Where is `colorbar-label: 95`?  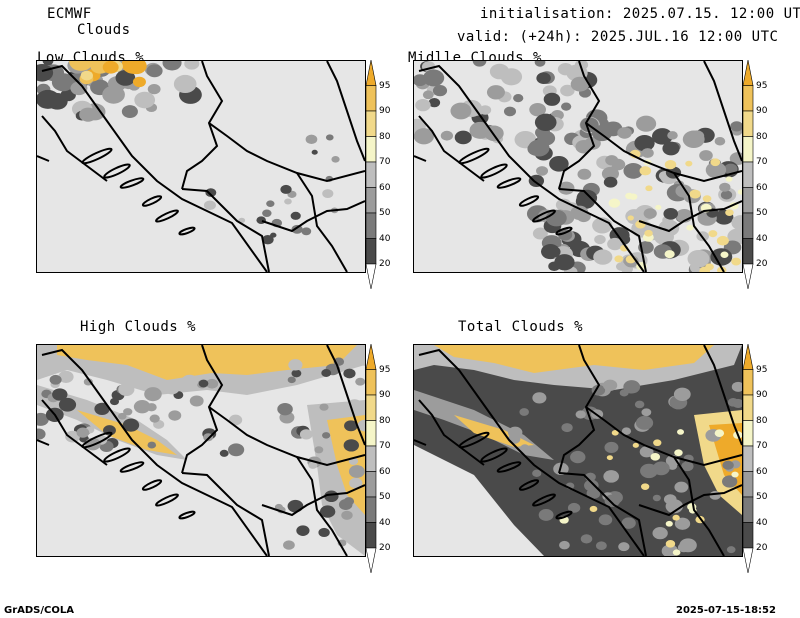
colorbar-label: 95 is located at coordinates (385, 85).